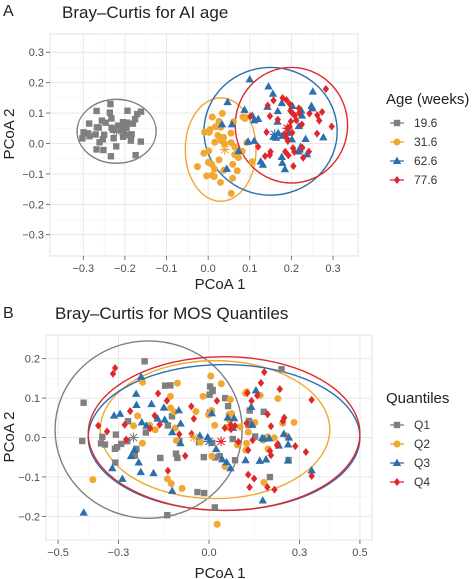 This screenshot has height=579, width=474. What do you see at coordinates (215, 429) in the screenshot?
I see `ellipse-Q2` at bounding box center [215, 429].